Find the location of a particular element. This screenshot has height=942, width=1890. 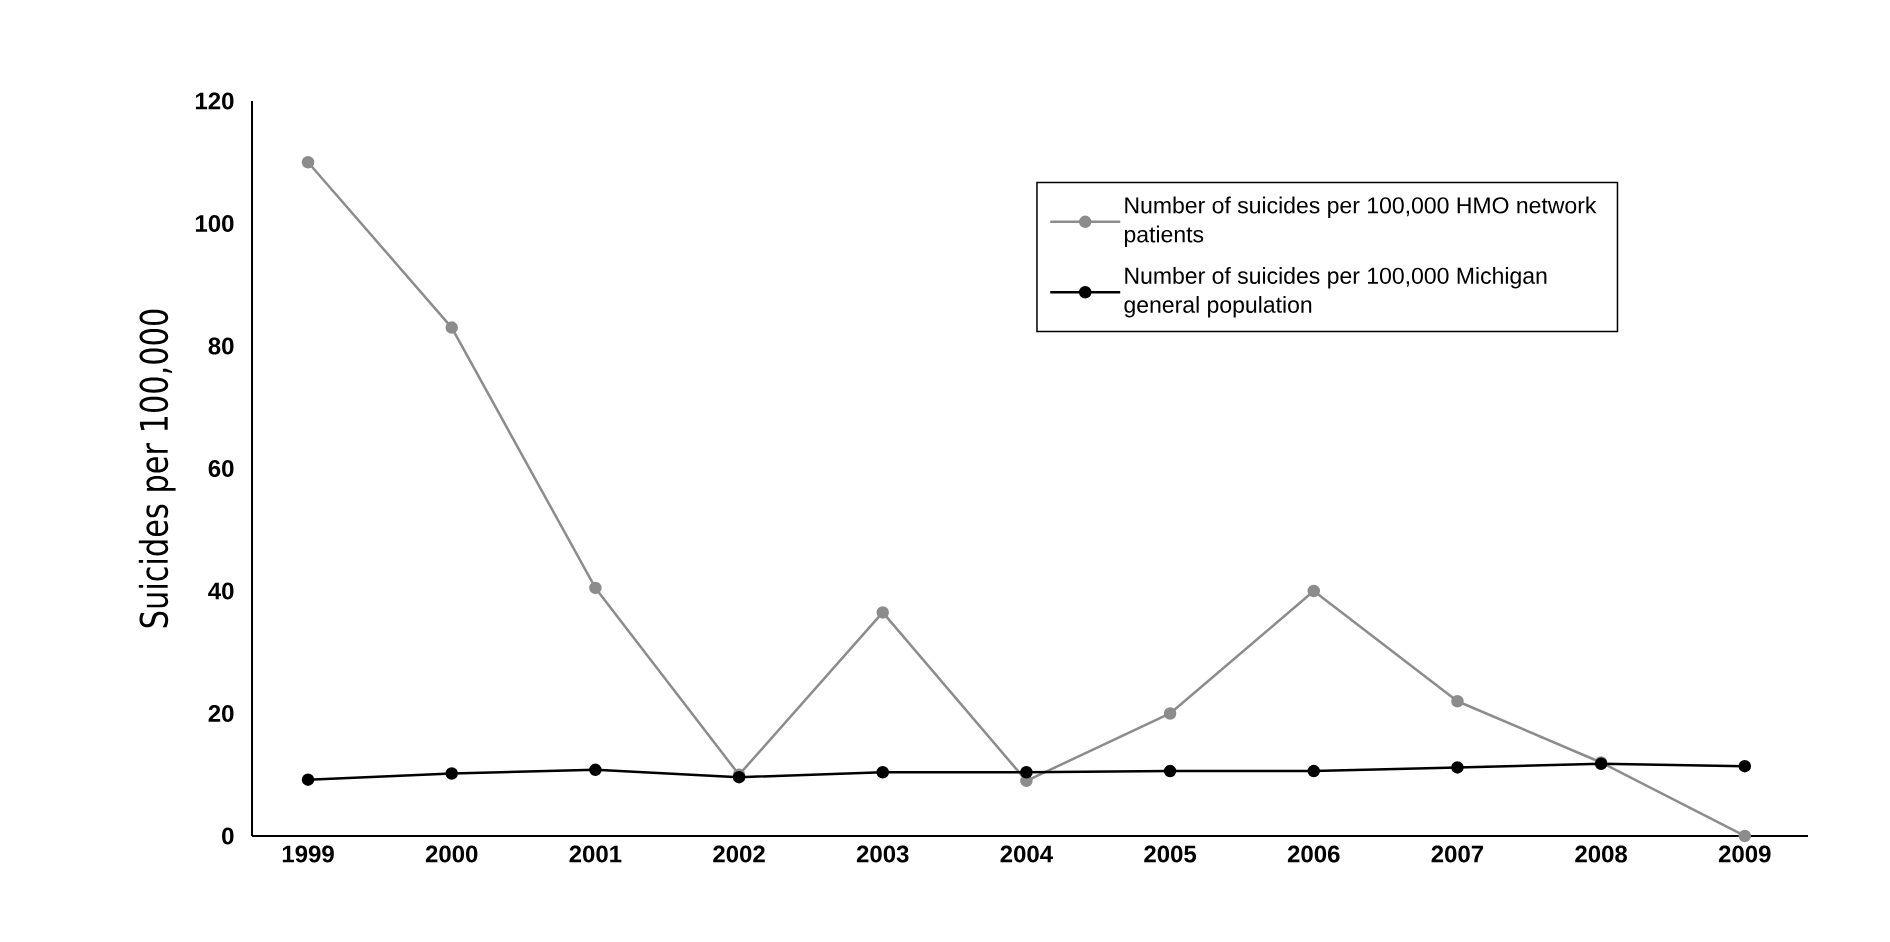

legend-label: Number of suicides per 100,000 Michigan general population is located at coordinates (1335, 292).